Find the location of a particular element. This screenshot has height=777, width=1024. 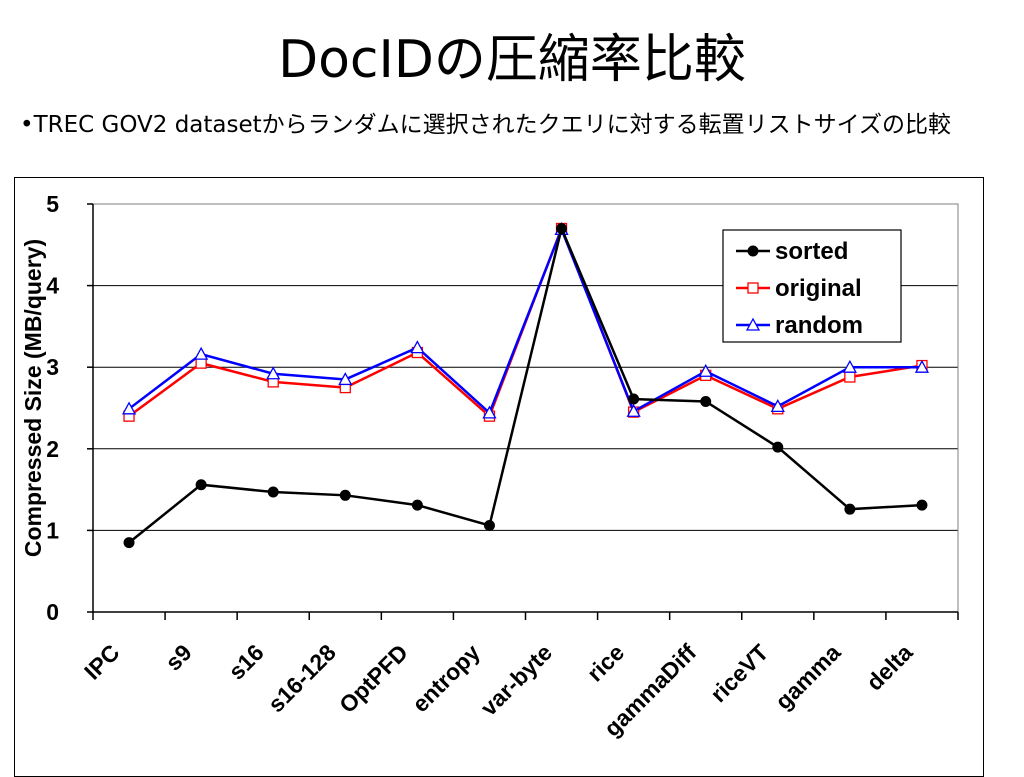

x-tick-label: OptPFD is located at coordinates (373, 678).